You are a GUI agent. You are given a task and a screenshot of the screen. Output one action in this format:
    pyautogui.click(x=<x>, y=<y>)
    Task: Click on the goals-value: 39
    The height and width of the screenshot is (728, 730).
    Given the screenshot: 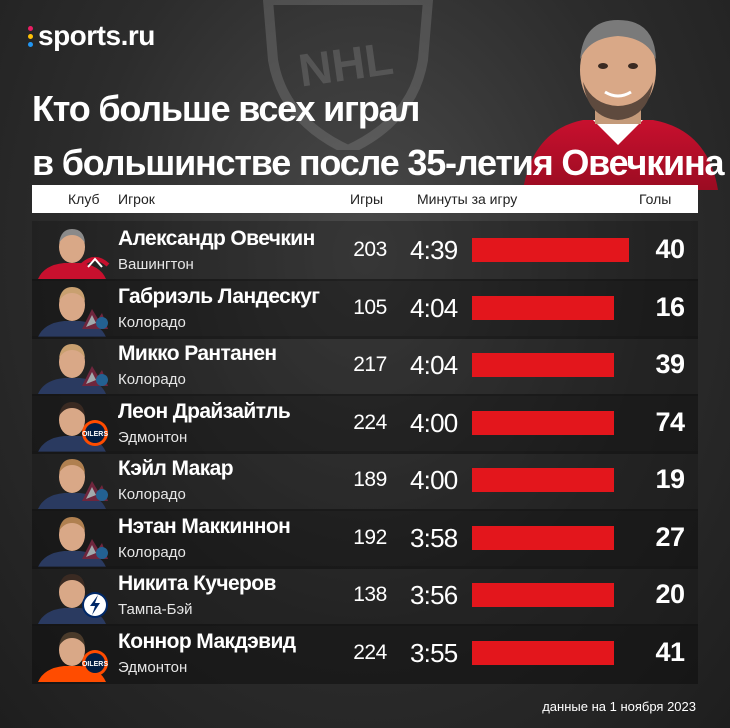 What is the action you would take?
    pyautogui.click(x=670, y=364)
    